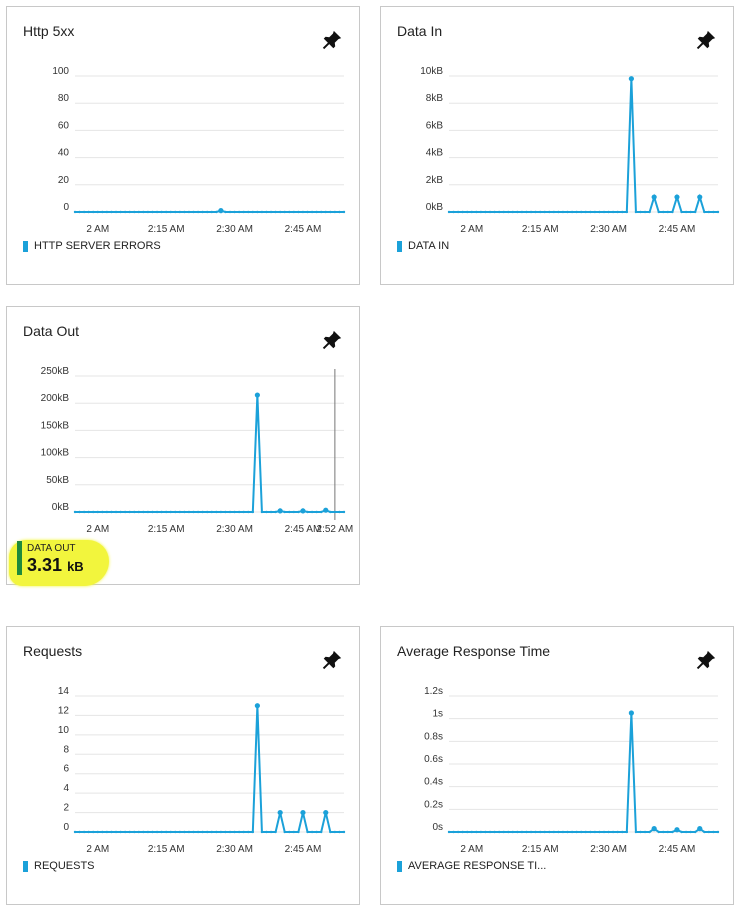  Describe the element at coordinates (64, 153) in the screenshot. I see `y-tick-label: 40` at that location.